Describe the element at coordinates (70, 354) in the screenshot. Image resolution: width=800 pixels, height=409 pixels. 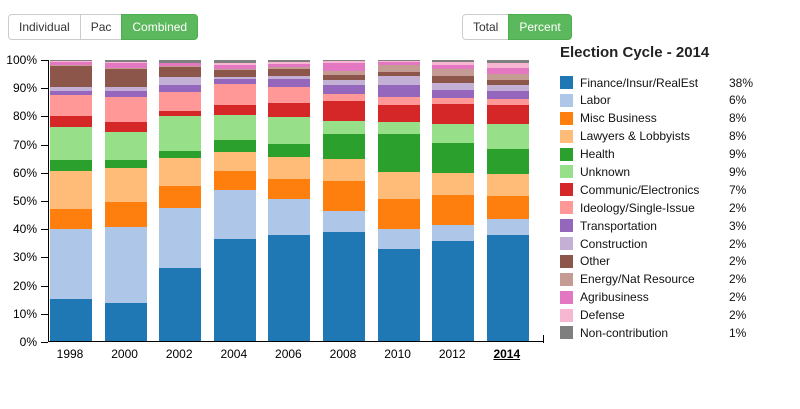
I see `x-axis-year-label-1998: 1998` at that location.